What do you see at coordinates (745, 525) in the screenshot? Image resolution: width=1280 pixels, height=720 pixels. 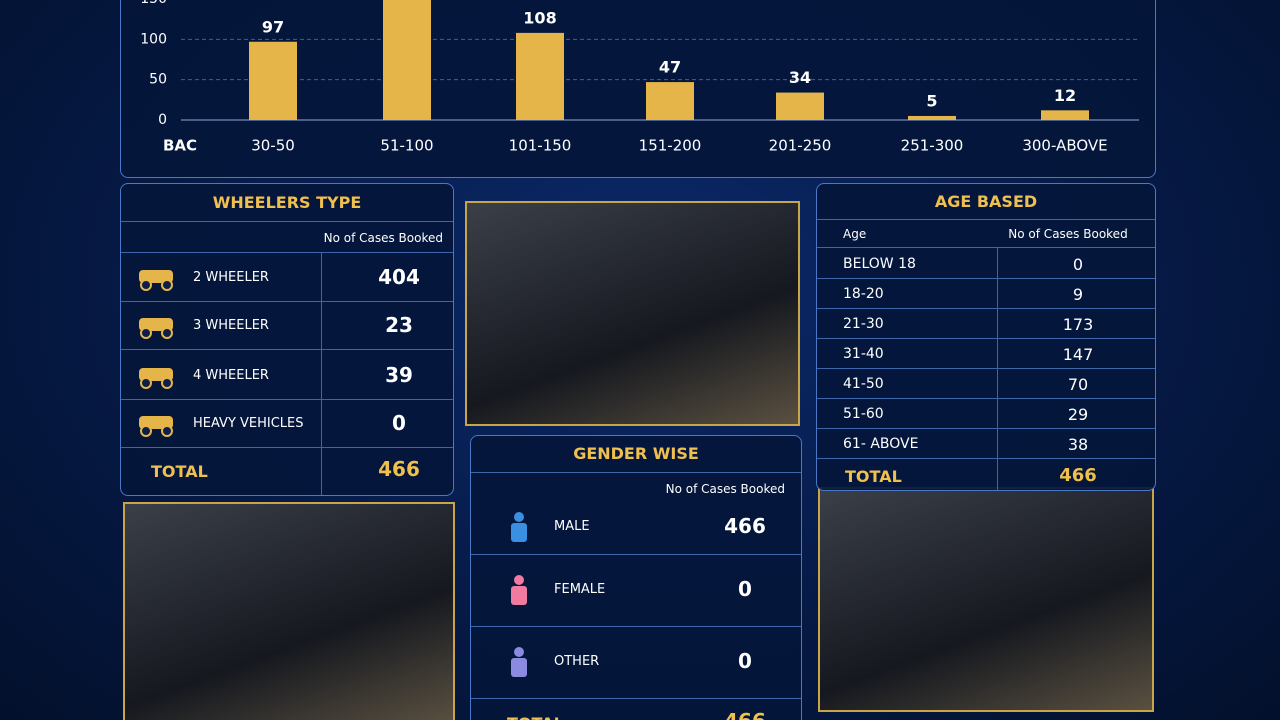 I see `row-value: 466` at bounding box center [745, 525].